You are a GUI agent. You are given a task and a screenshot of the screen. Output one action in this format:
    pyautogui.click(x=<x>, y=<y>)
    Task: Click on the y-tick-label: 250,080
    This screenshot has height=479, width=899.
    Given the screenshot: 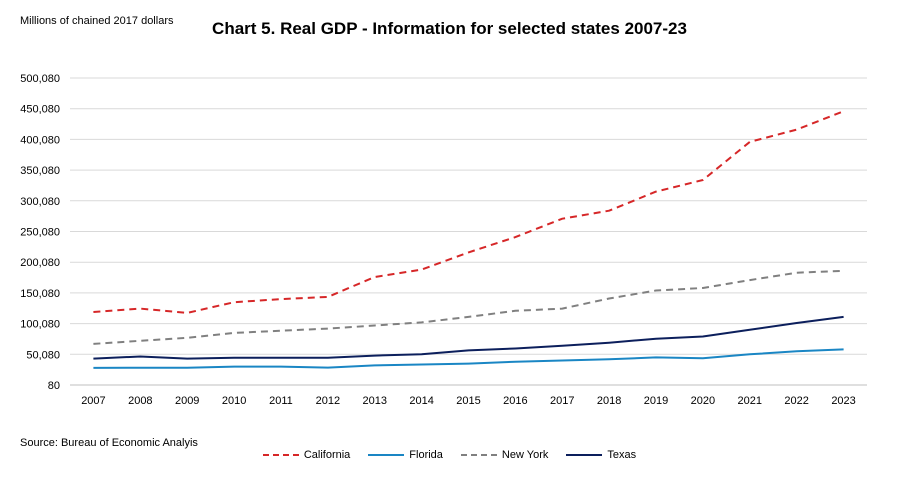 What is the action you would take?
    pyautogui.click(x=40, y=233)
    